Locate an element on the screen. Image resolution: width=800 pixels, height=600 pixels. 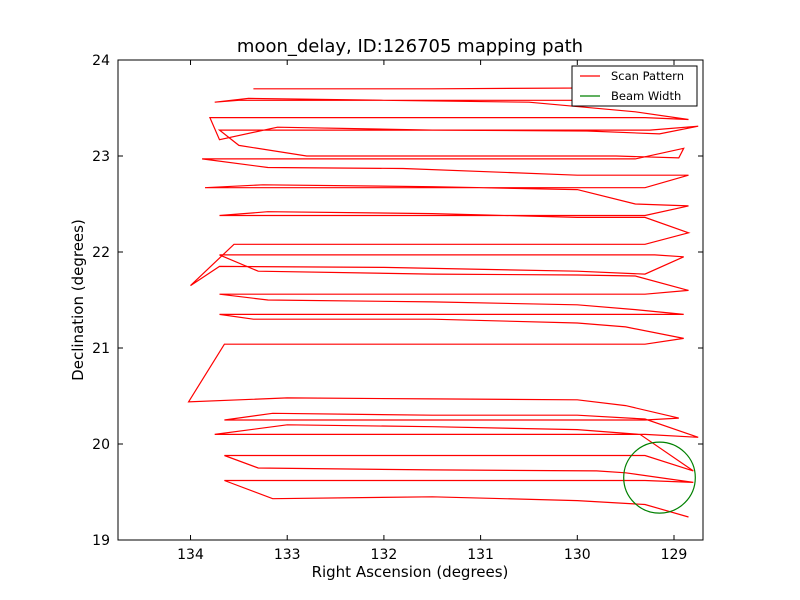
y-tick-label: 21 is located at coordinates (101, 349).